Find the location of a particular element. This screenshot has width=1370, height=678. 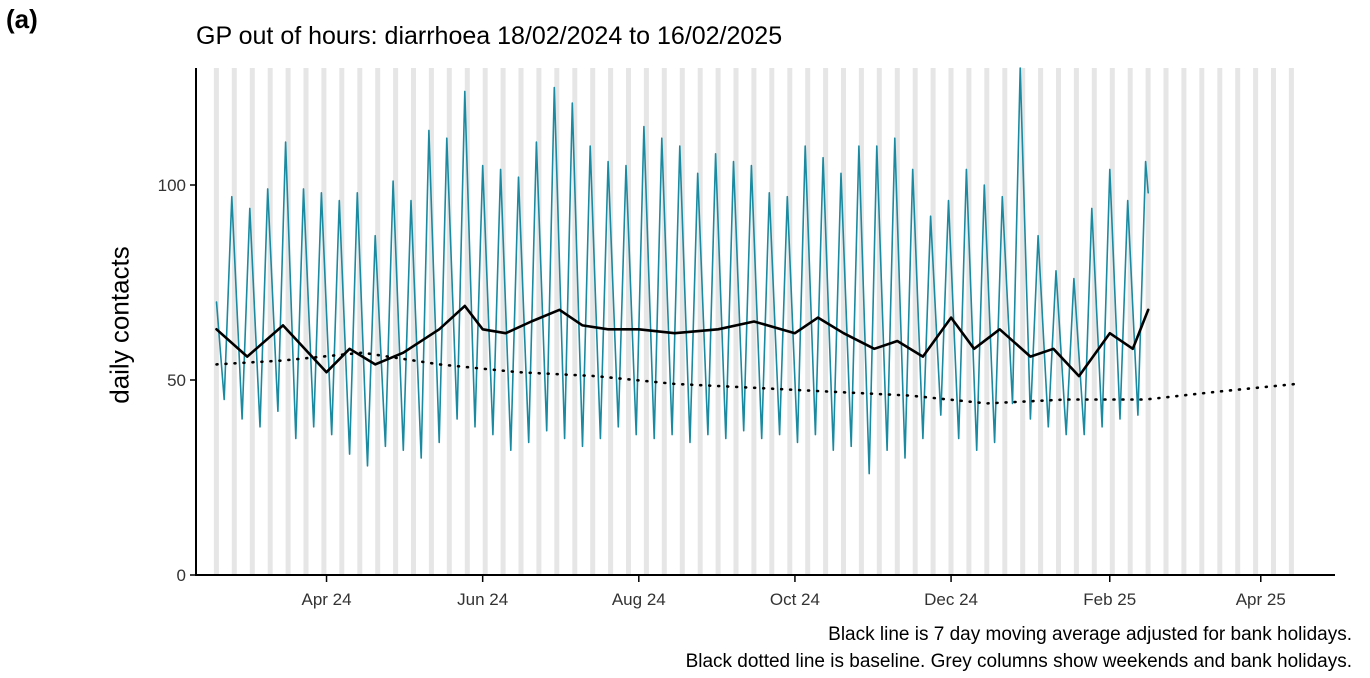

series-line-baseline is located at coordinates (756, 378).